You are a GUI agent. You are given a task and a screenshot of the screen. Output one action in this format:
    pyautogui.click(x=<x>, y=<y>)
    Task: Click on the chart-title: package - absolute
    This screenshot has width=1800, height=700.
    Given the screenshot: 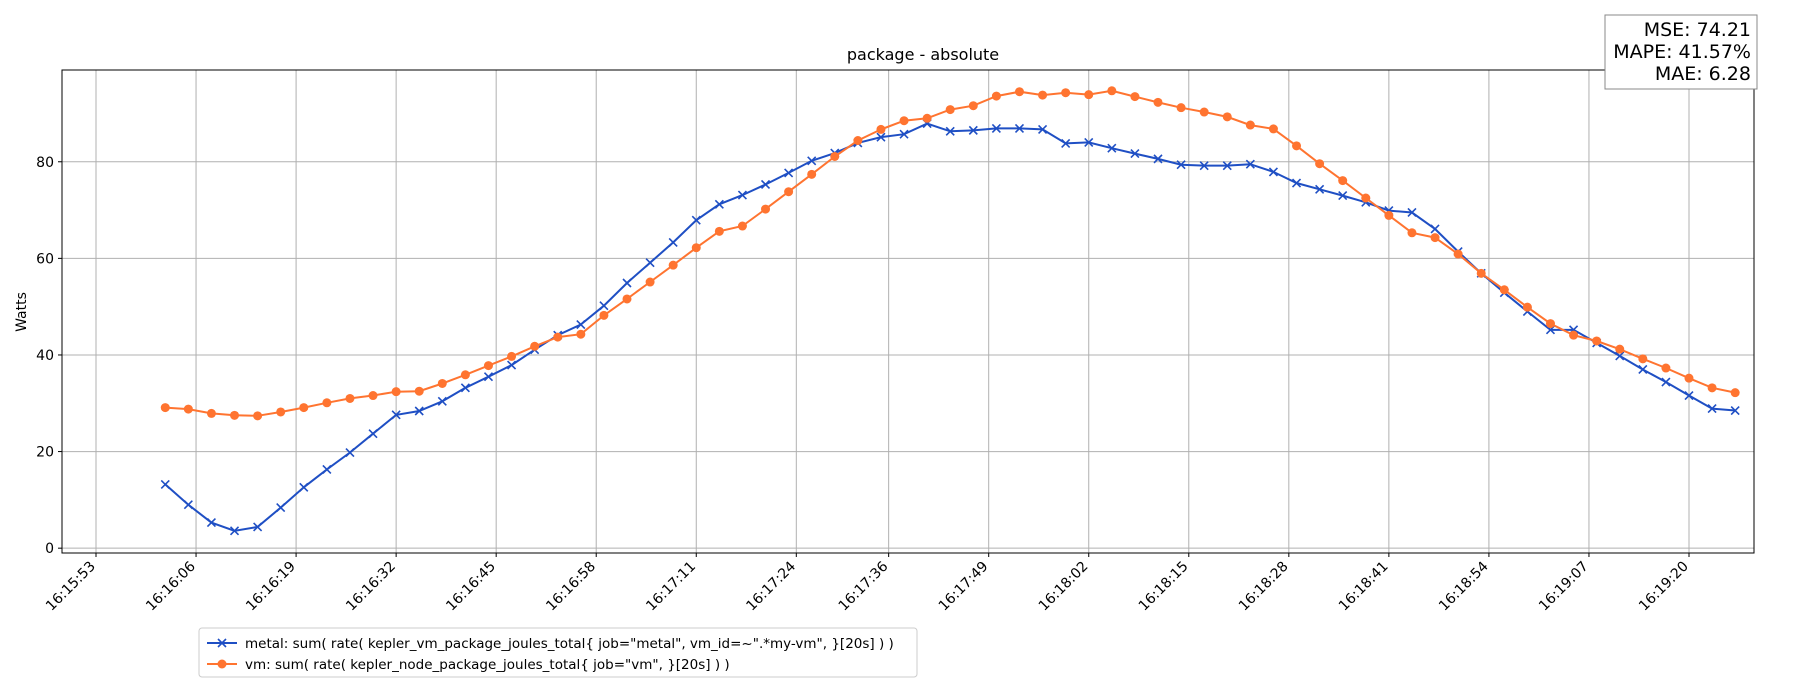 What is the action you would take?
    pyautogui.click(x=923, y=54)
    